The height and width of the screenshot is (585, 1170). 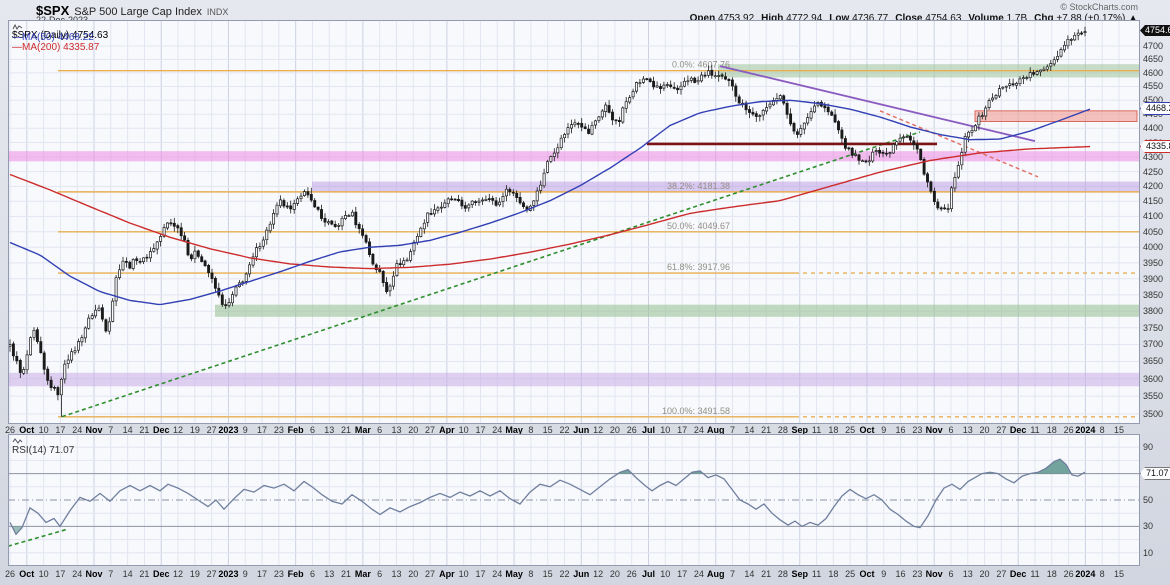 I want to click on x-axis-label: 2024, so click(x=1085, y=574).